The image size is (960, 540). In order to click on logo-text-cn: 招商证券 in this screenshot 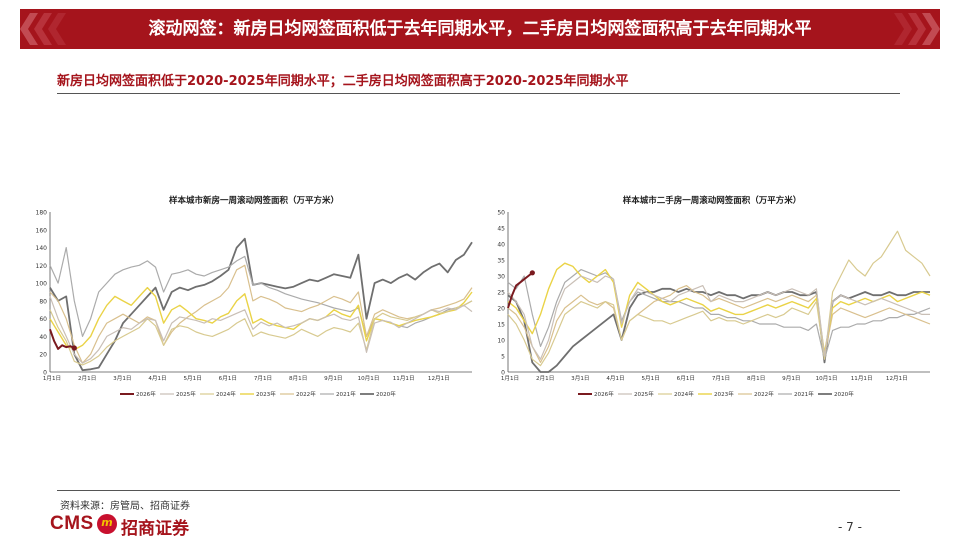, I will do `click(155, 529)`.